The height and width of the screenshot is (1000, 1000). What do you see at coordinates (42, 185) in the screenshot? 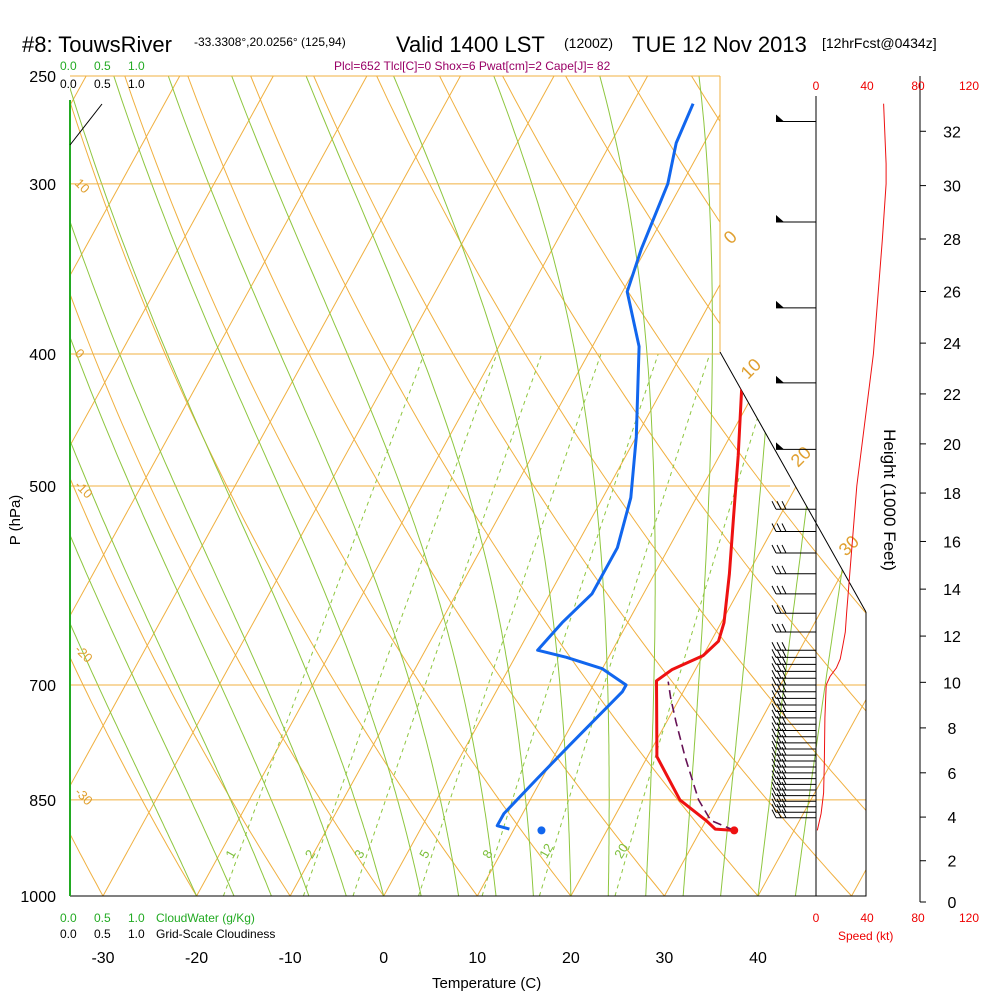
I see `pressure-tick: 300` at bounding box center [42, 185].